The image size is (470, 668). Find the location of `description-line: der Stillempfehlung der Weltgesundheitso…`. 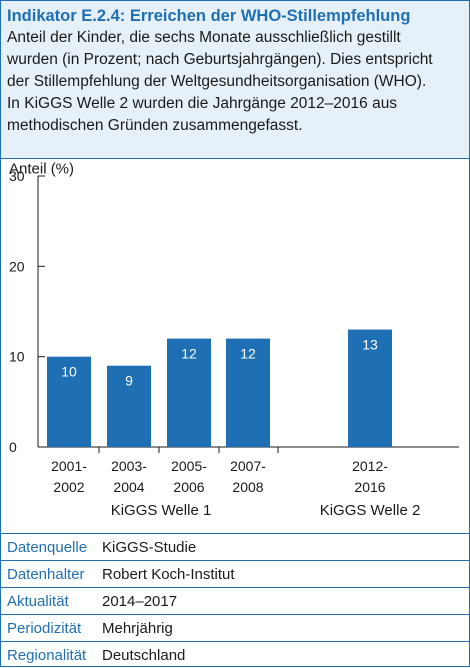

description-line: der Stillempfehlung der Weltgesundheitso… is located at coordinates (217, 81).